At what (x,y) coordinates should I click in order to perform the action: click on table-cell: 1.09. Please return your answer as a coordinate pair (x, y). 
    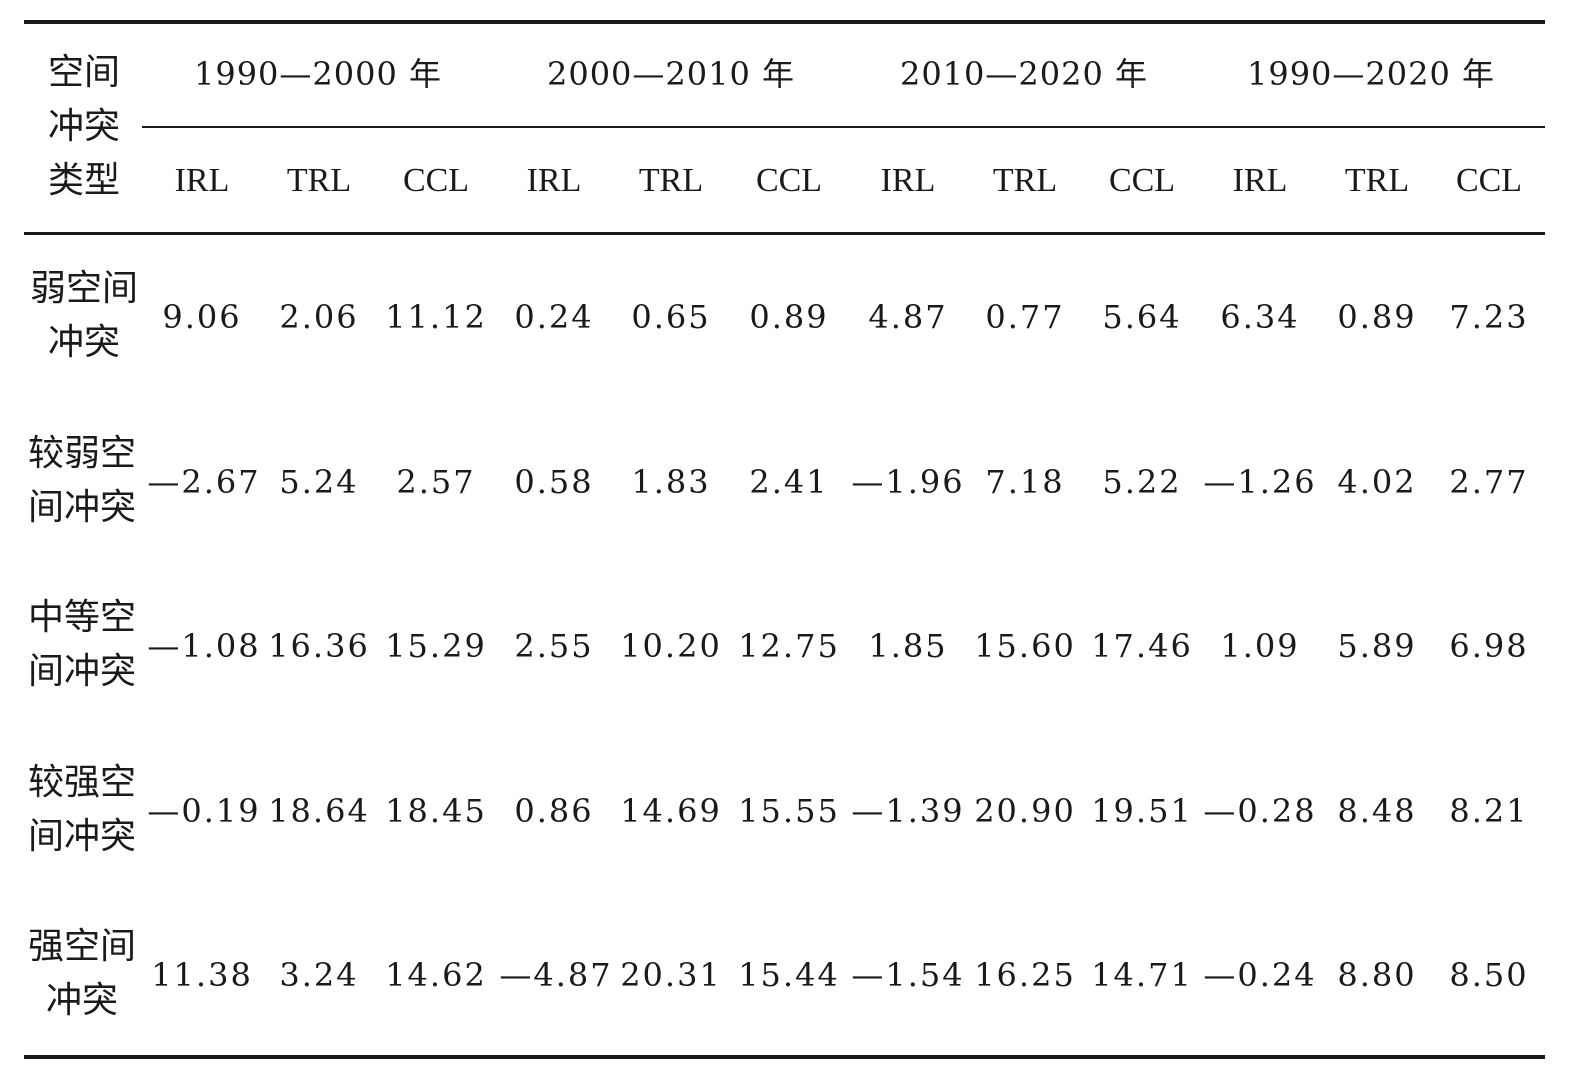
    Looking at the image, I should click on (1260, 646).